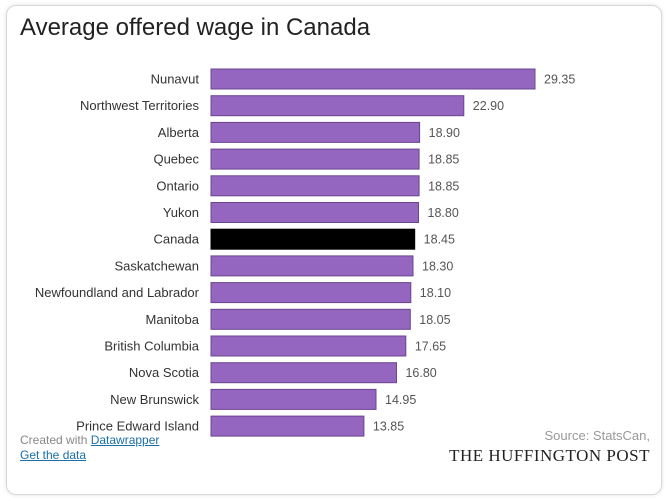  What do you see at coordinates (175, 79) in the screenshot?
I see `category-label: Nunavut` at bounding box center [175, 79].